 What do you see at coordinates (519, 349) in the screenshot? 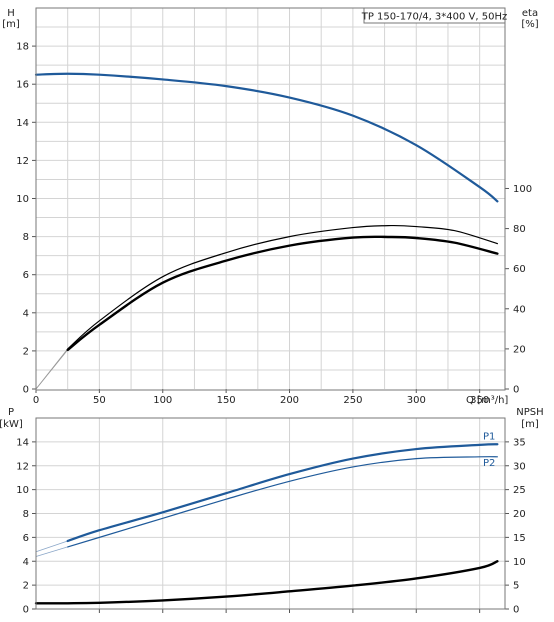
I see `efficiency-tick-label: 20` at bounding box center [519, 349].